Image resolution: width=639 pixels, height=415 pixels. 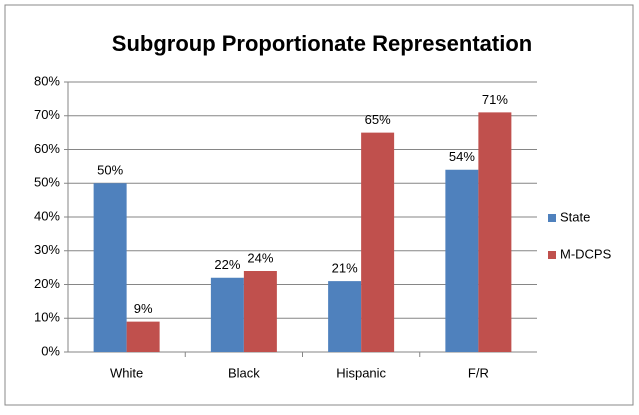 What do you see at coordinates (495, 99) in the screenshot?
I see `data-label: 71%` at bounding box center [495, 99].